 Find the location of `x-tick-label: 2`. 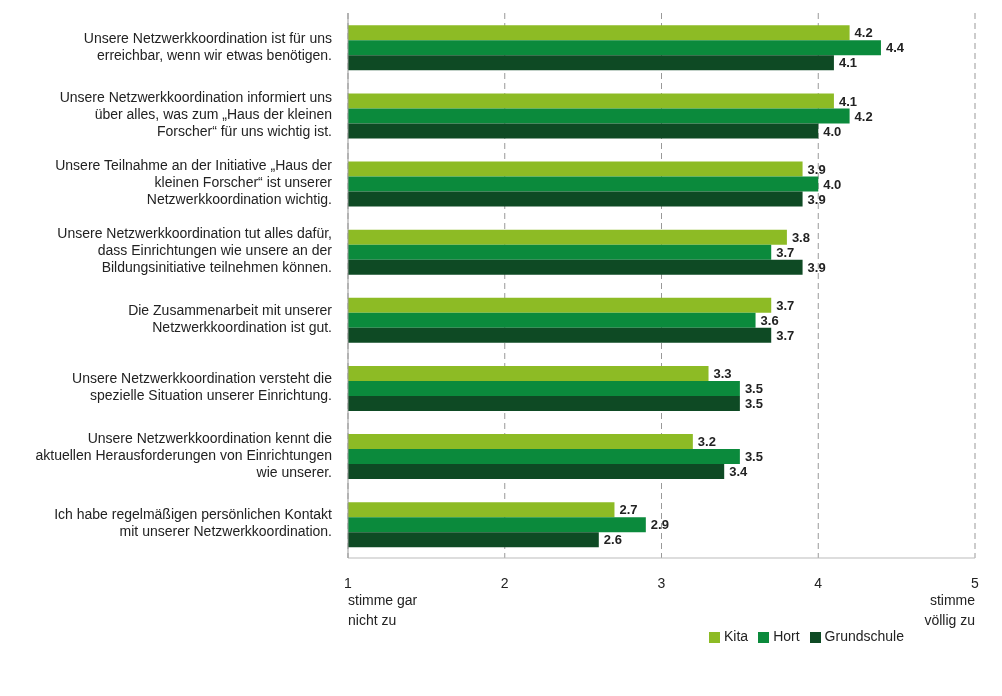

x-tick-label: 2 is located at coordinates (504, 582).